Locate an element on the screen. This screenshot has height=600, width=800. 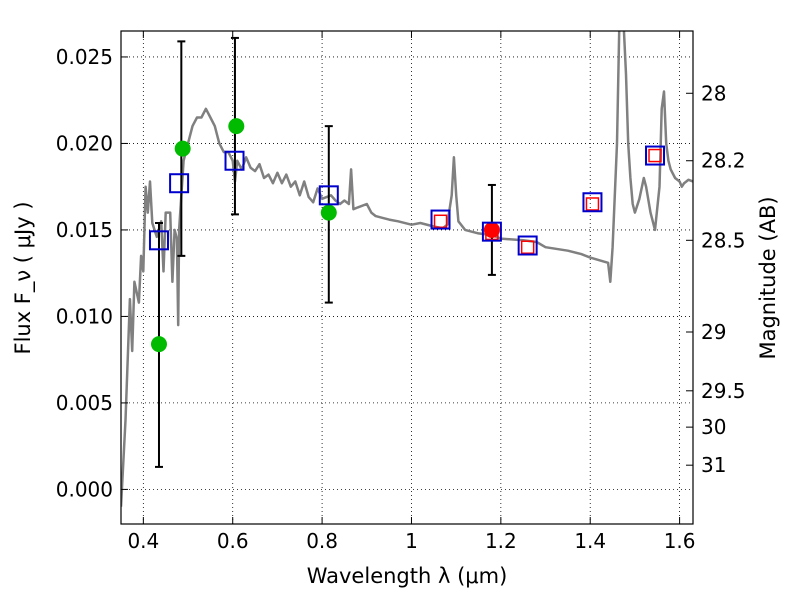
y-tick-label: 0.005 is located at coordinates (84, 403).